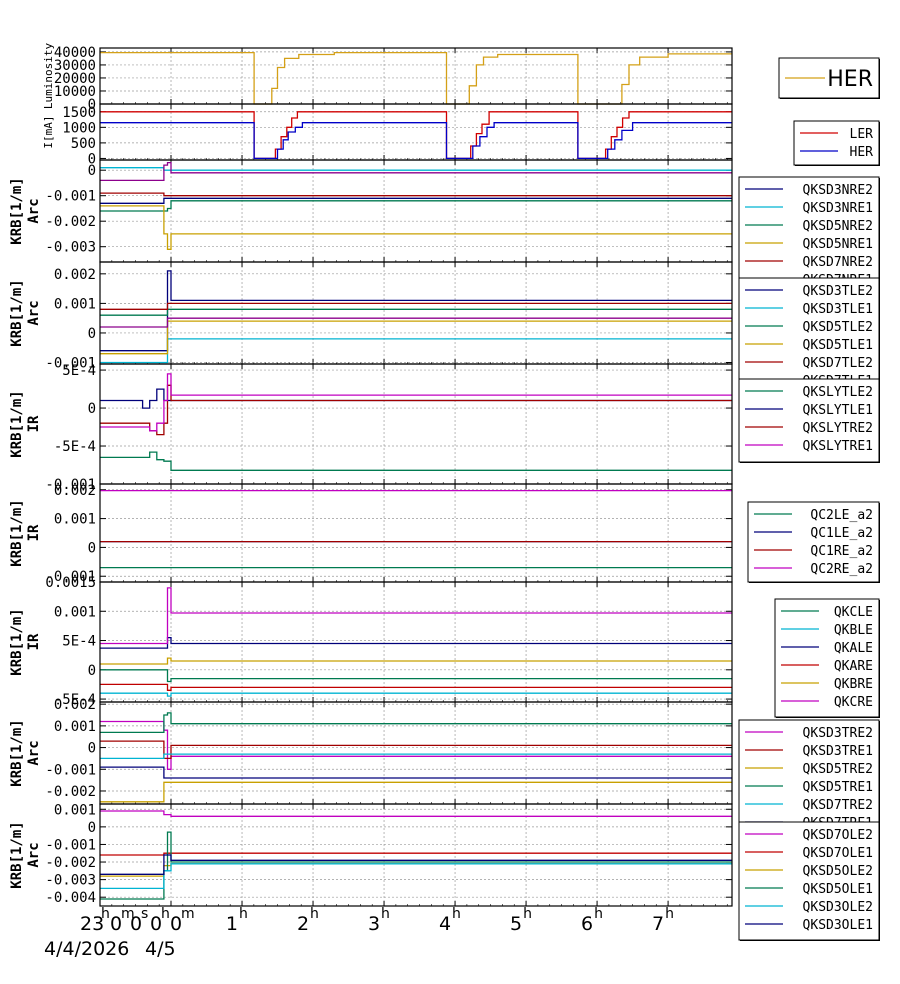 The width and height of the screenshot is (900, 984). I want to click on series-line-QKALE, so click(416, 642).